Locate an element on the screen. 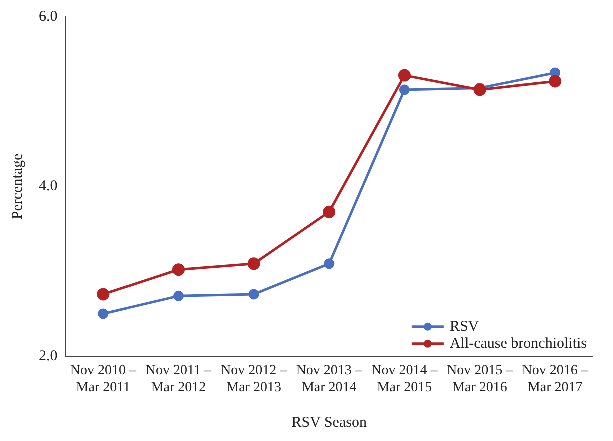  x-tick-label: Nov 2011 – Mar 2012 is located at coordinates (179, 379).